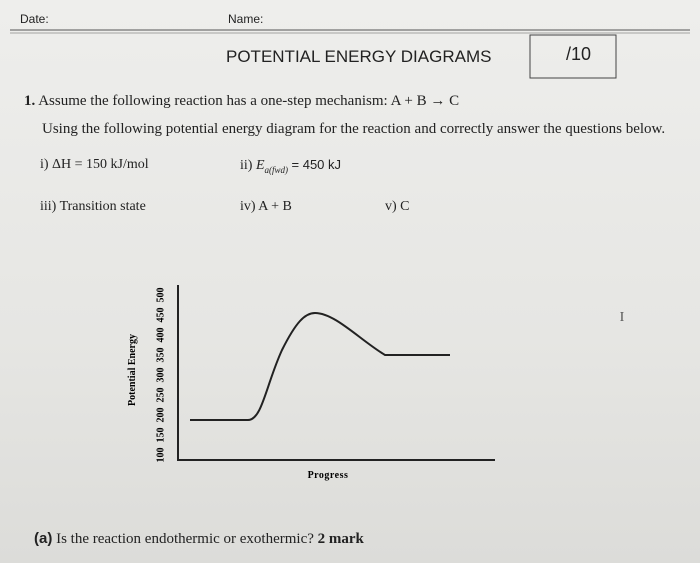 Image resolution: width=700 pixels, height=563 pixels. What do you see at coordinates (160, 355) in the screenshot?
I see `y-tick-label: 350` at bounding box center [160, 355].